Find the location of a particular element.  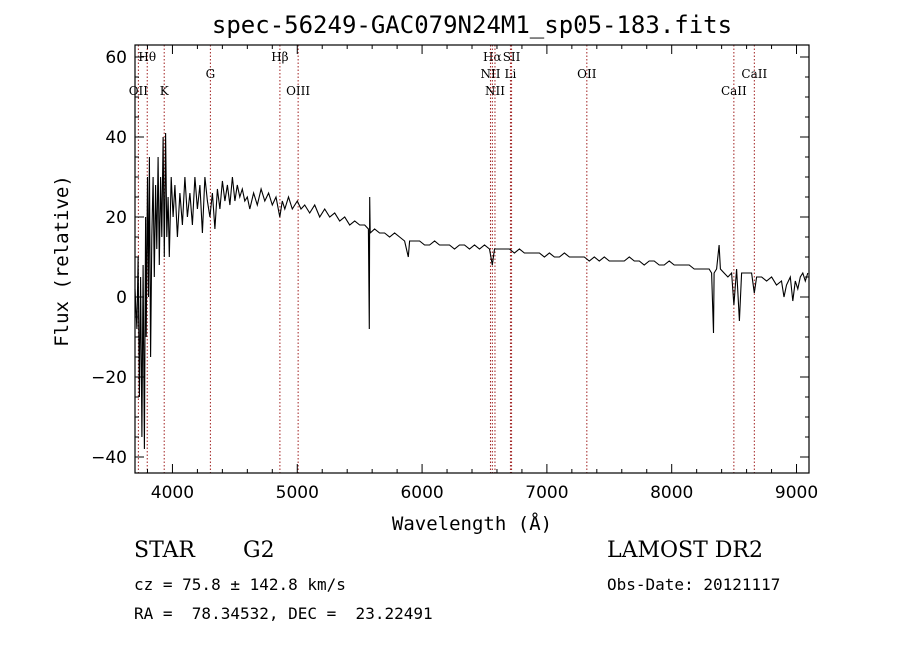

x-tick-label: 4000 is located at coordinates (172, 493).